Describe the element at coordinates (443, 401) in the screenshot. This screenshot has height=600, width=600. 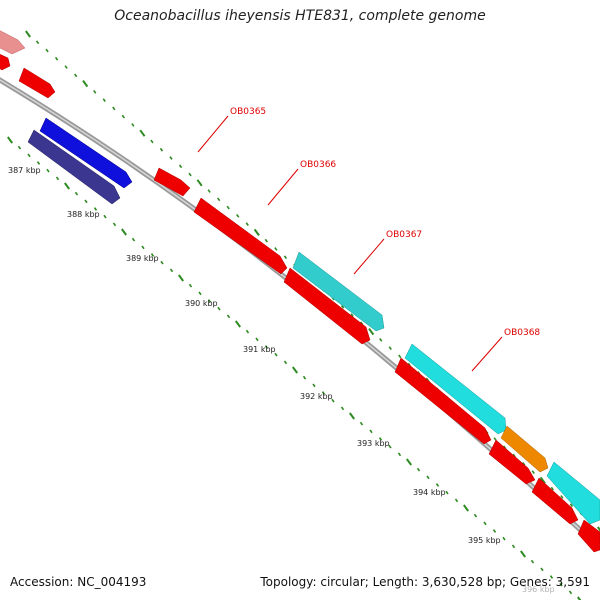
I see `cds-red-lower` at that location.